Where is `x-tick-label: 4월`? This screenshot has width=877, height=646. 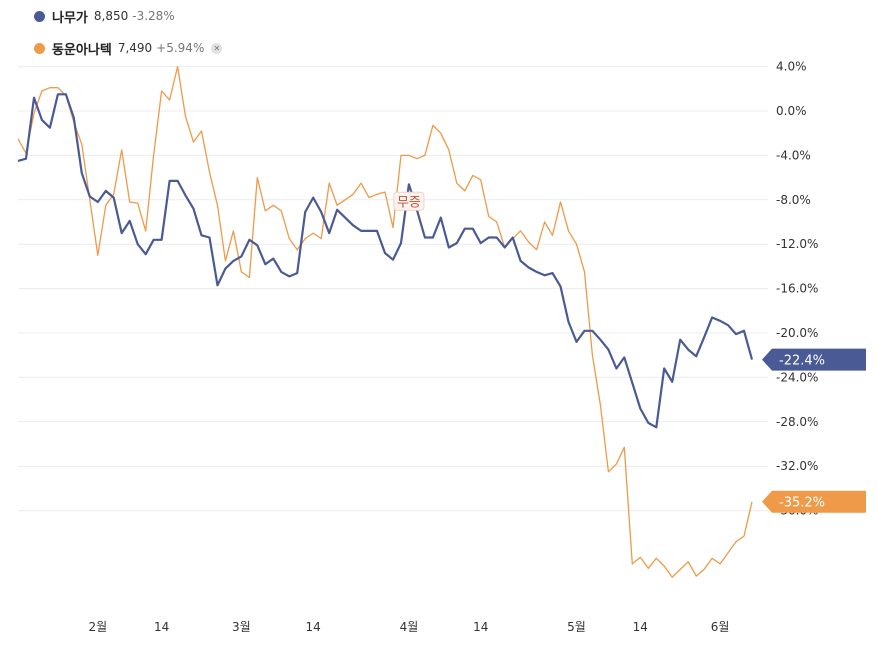 x-tick-label: 4월 is located at coordinates (409, 627).